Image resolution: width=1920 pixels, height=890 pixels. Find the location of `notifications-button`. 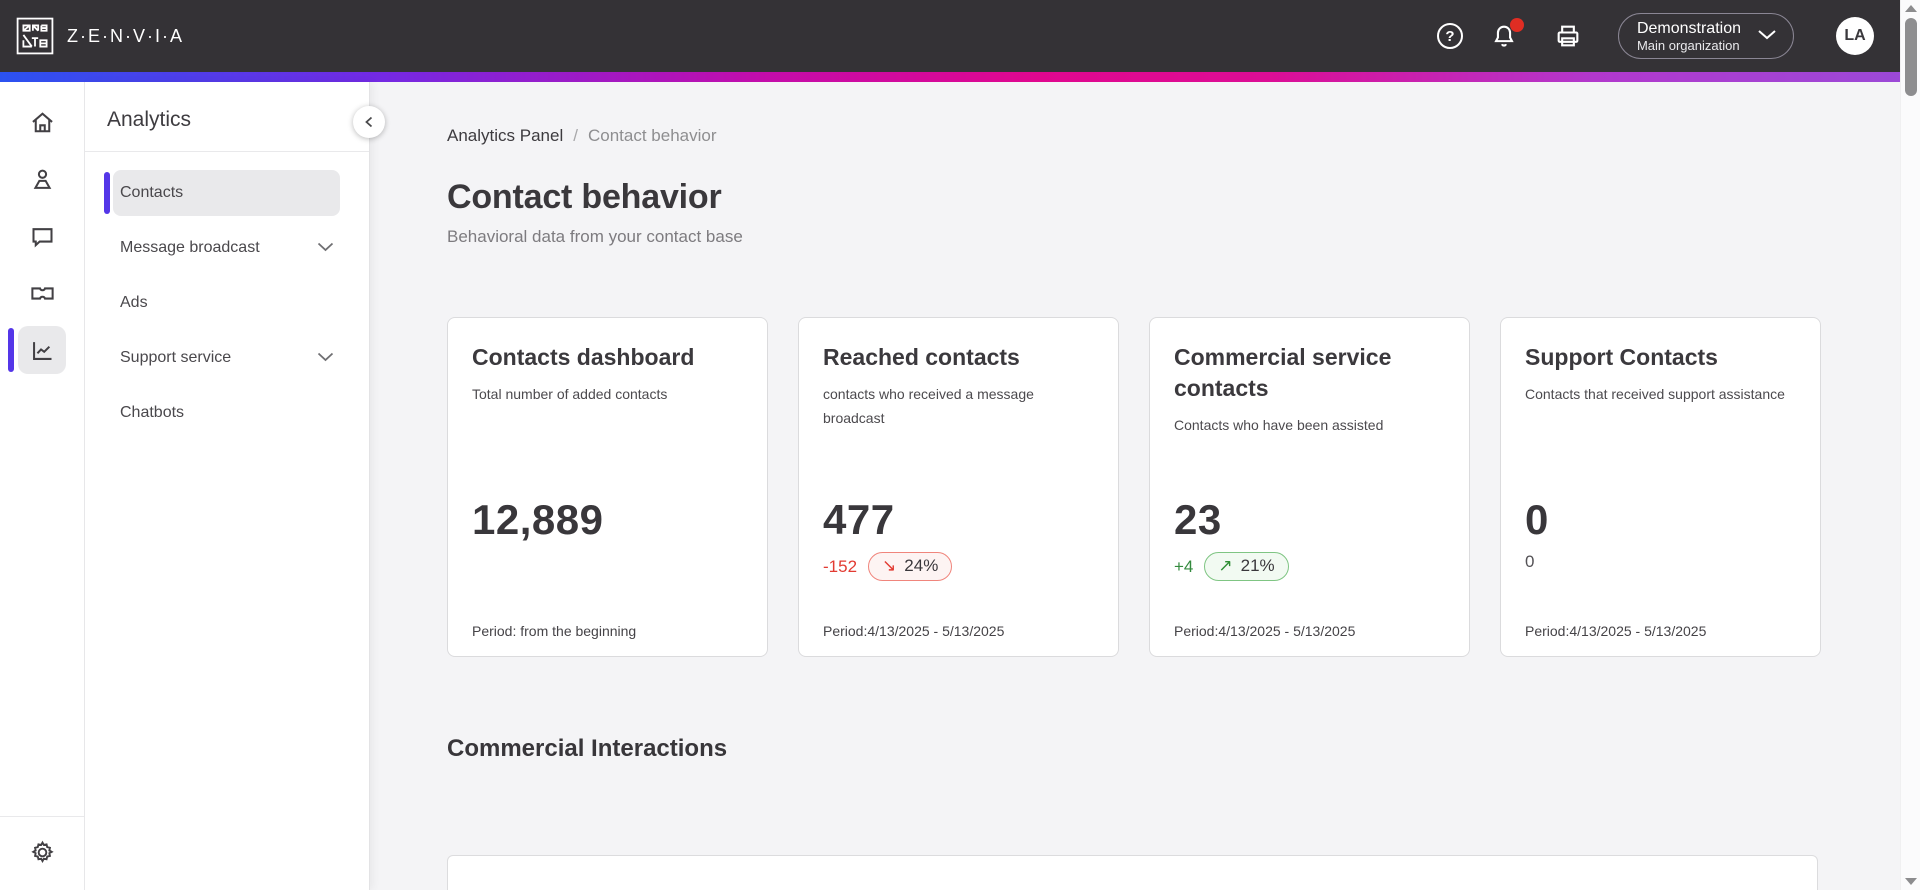

notifications-button is located at coordinates (1504, 36).